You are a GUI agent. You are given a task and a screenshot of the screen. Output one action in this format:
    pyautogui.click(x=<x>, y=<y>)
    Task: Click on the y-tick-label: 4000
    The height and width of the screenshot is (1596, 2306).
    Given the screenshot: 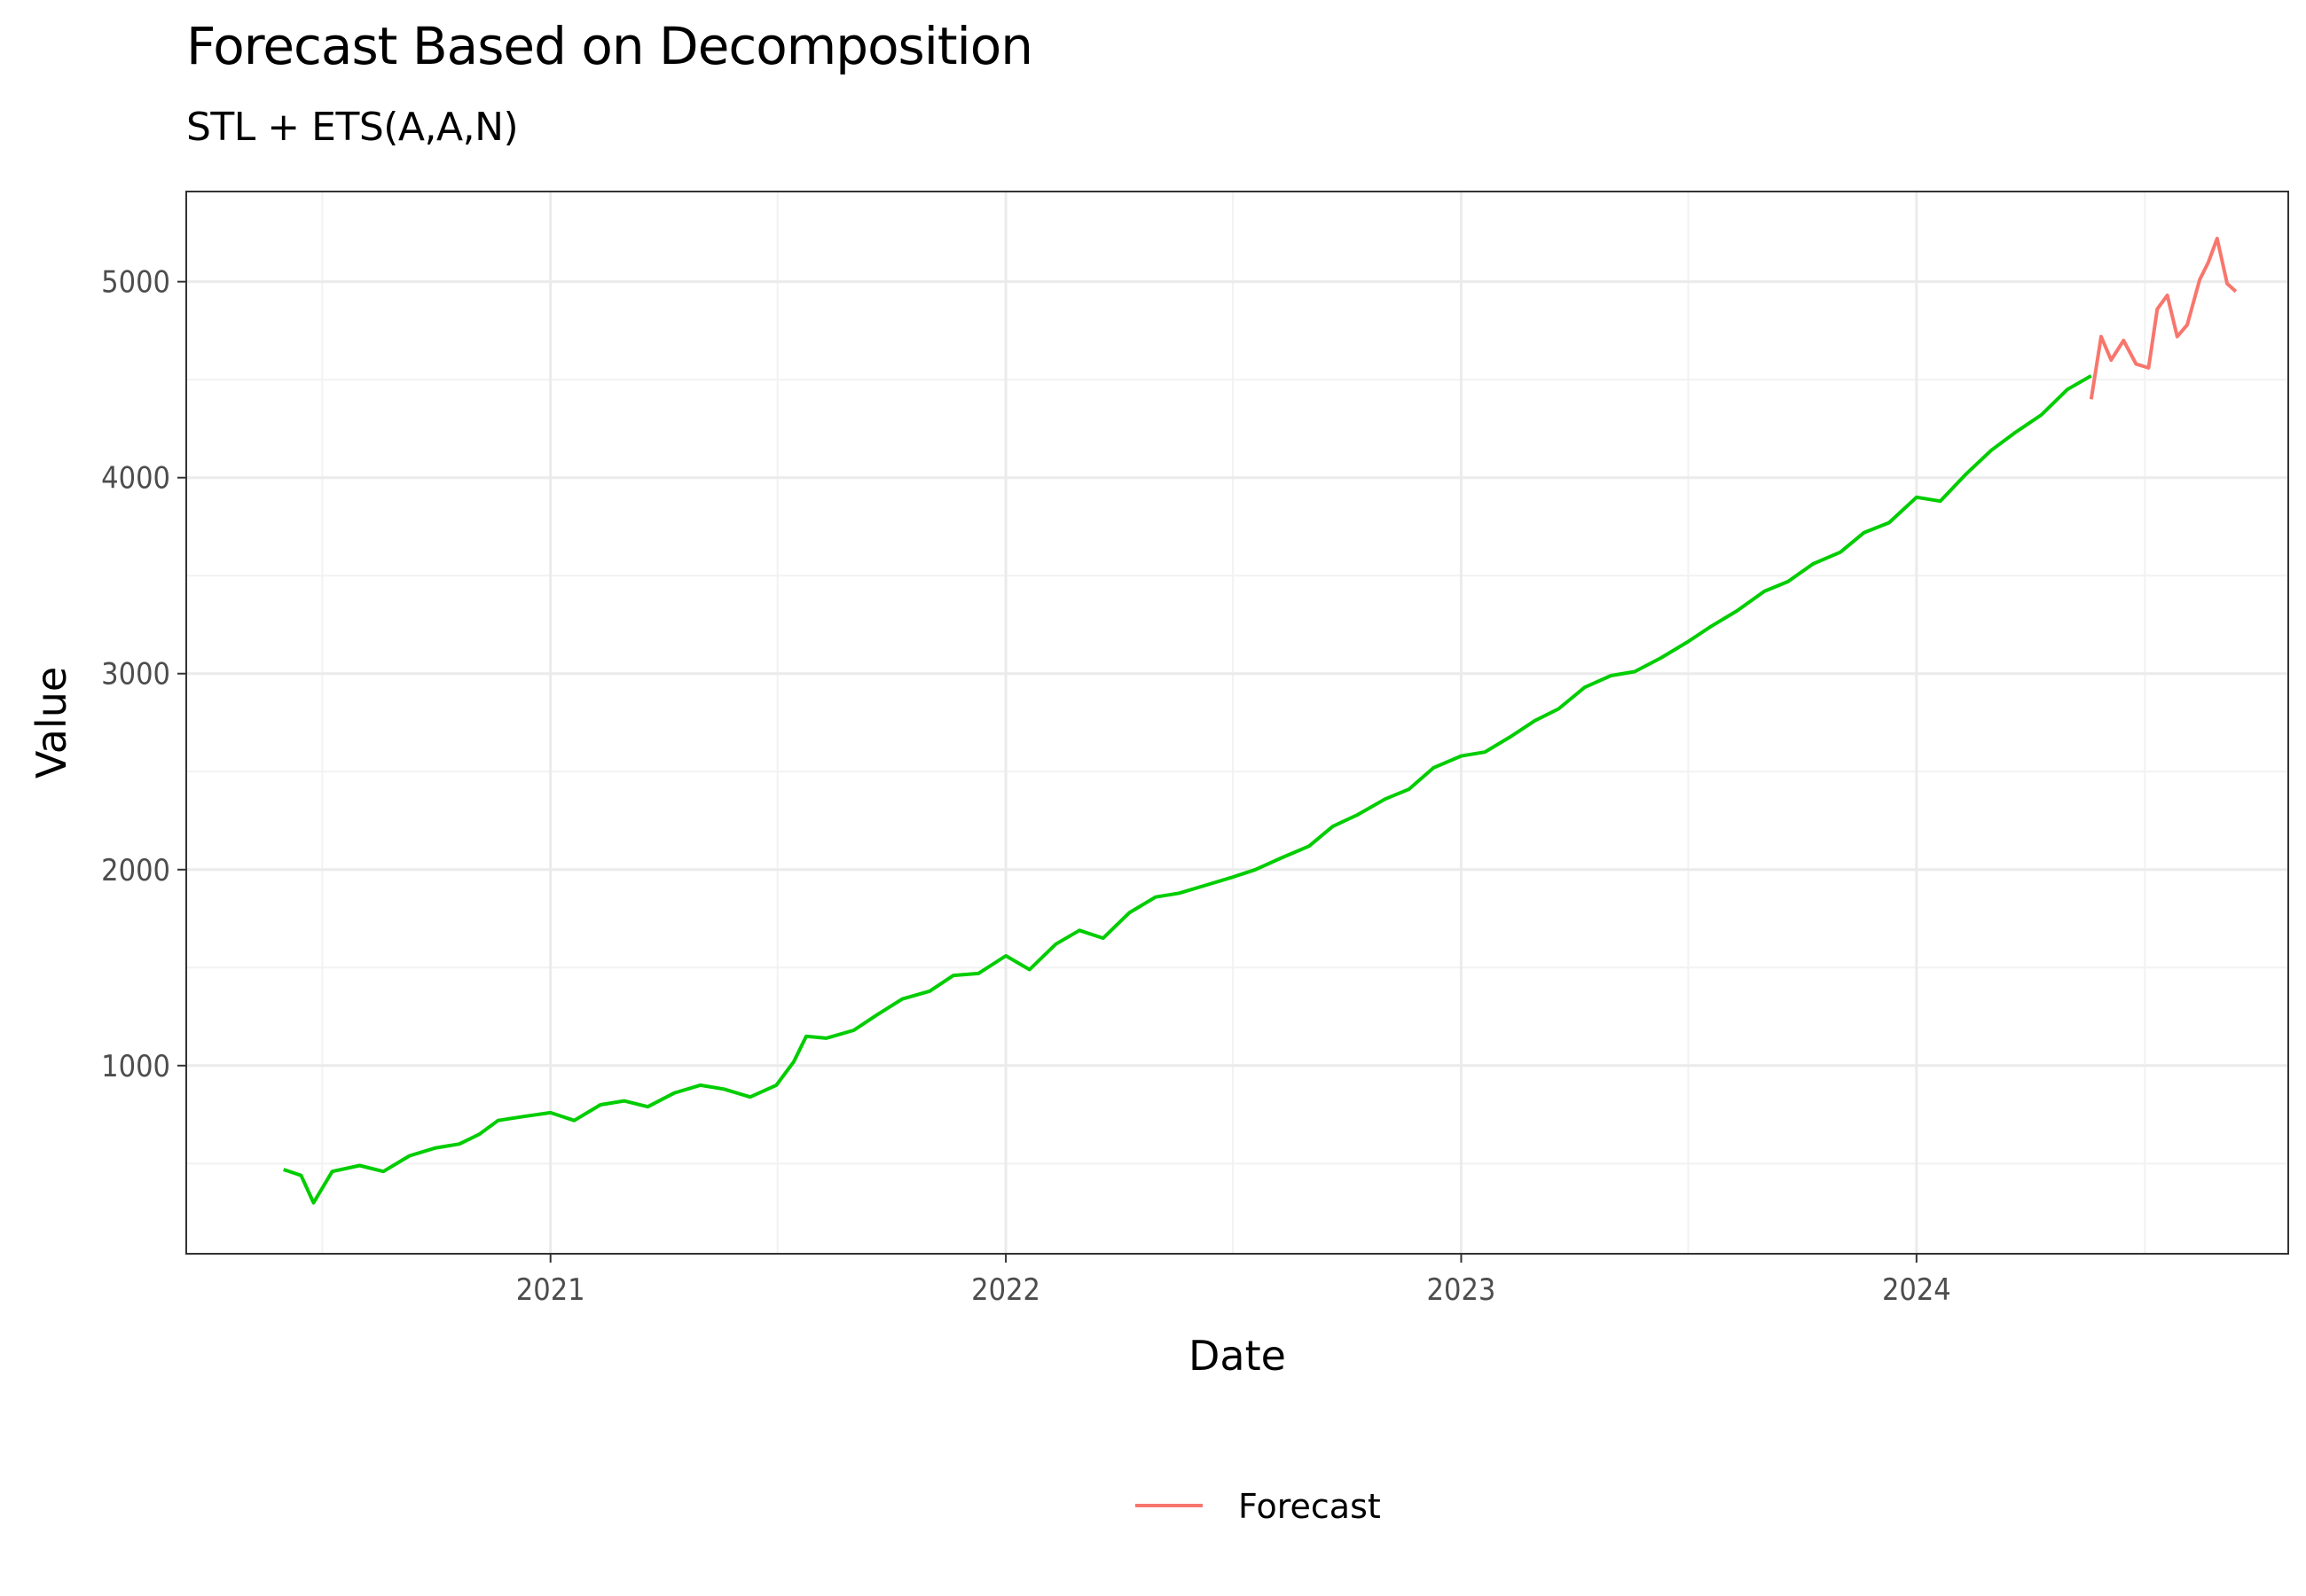 What is the action you would take?
    pyautogui.click(x=135, y=479)
    